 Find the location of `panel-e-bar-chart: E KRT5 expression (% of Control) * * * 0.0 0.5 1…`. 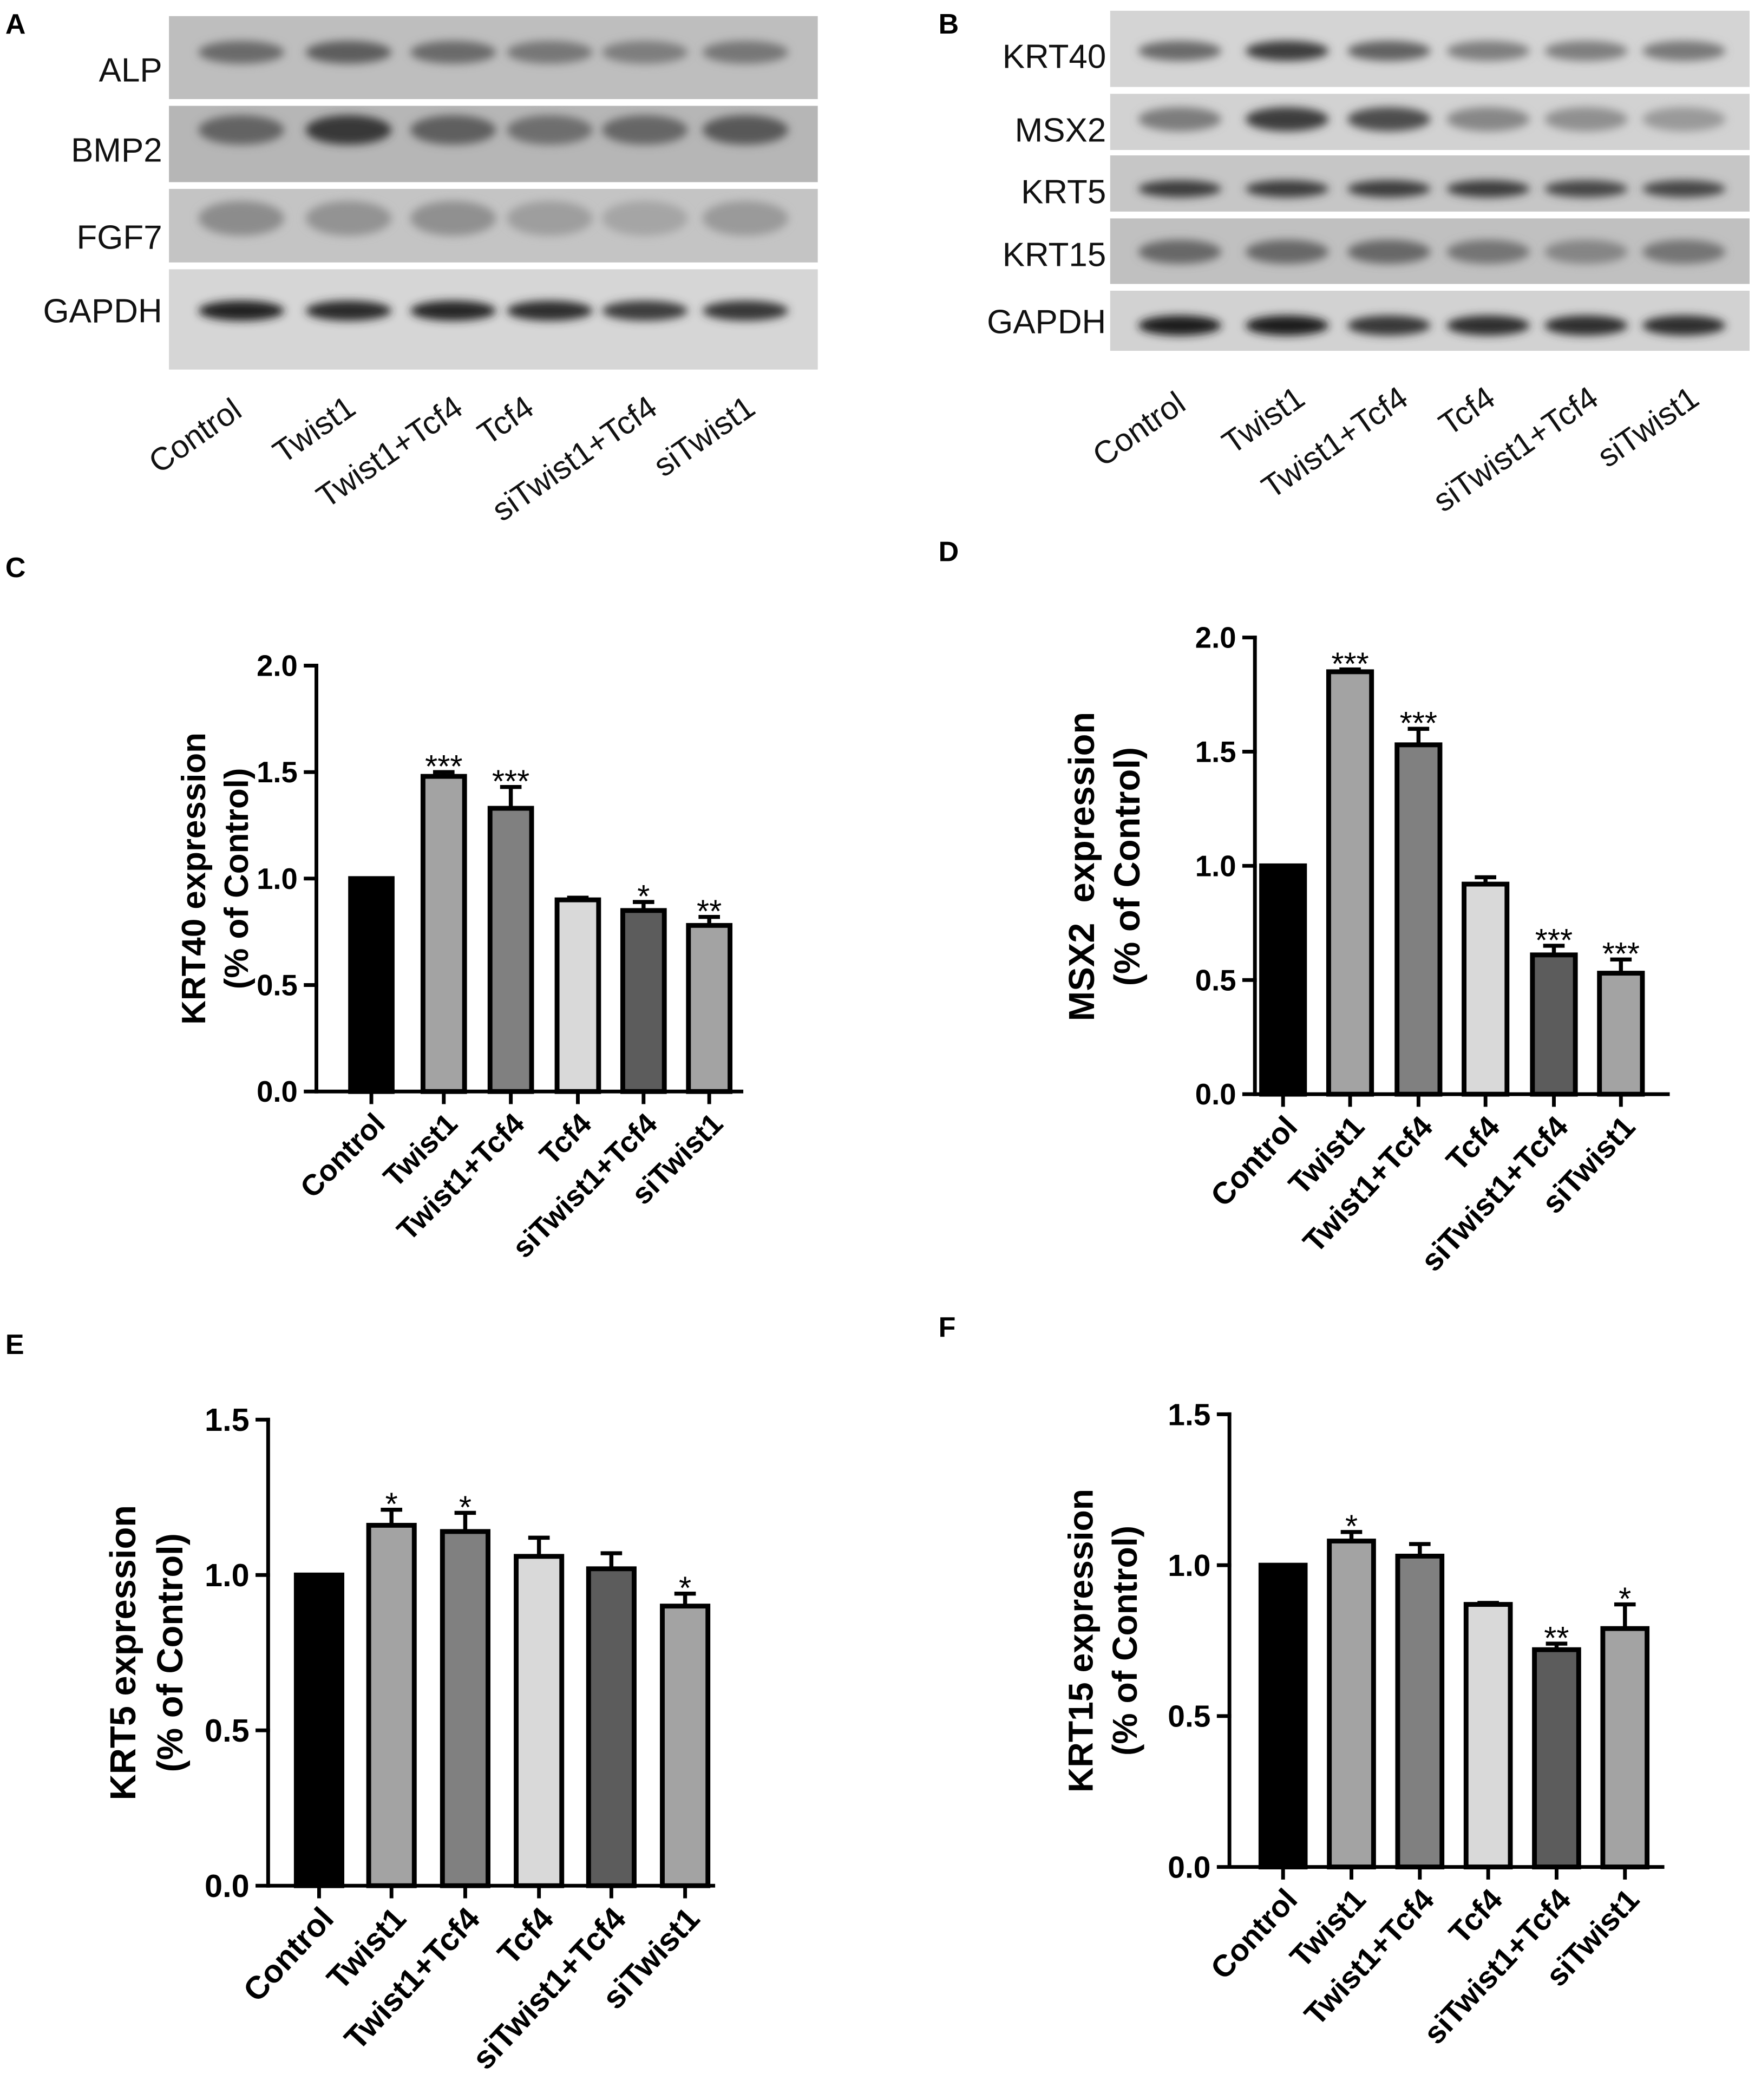

panel-e-bar-chart: E KRT5 expression (% of Control) * * * 0.0 0.5 1… is located at coordinates (360, 1703).